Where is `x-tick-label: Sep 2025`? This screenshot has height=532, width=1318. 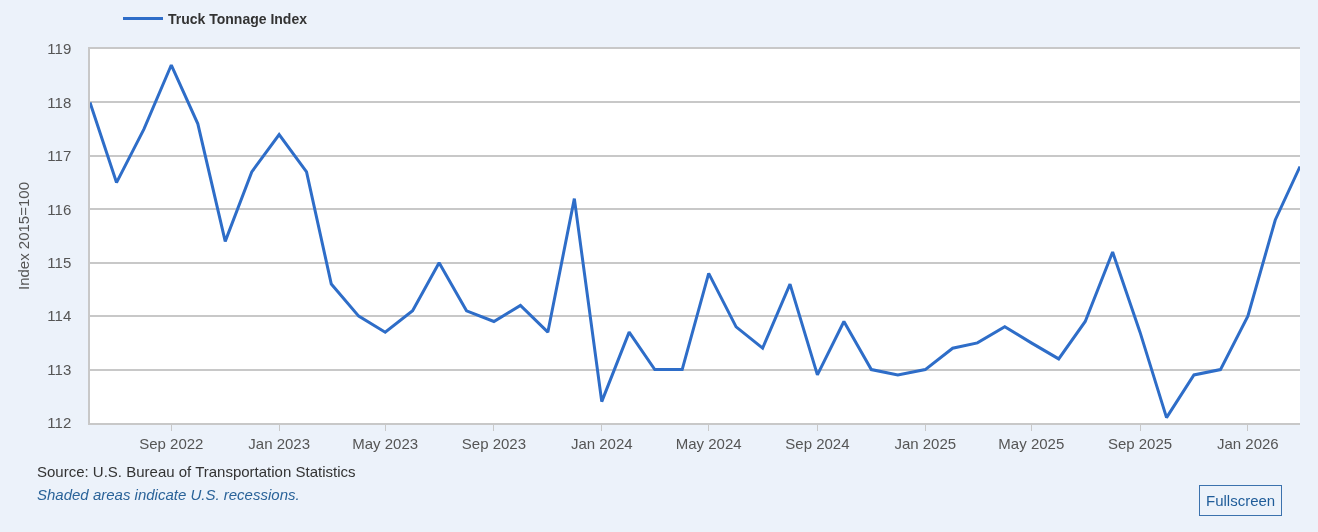
x-tick-label: Sep 2025 is located at coordinates (1140, 443).